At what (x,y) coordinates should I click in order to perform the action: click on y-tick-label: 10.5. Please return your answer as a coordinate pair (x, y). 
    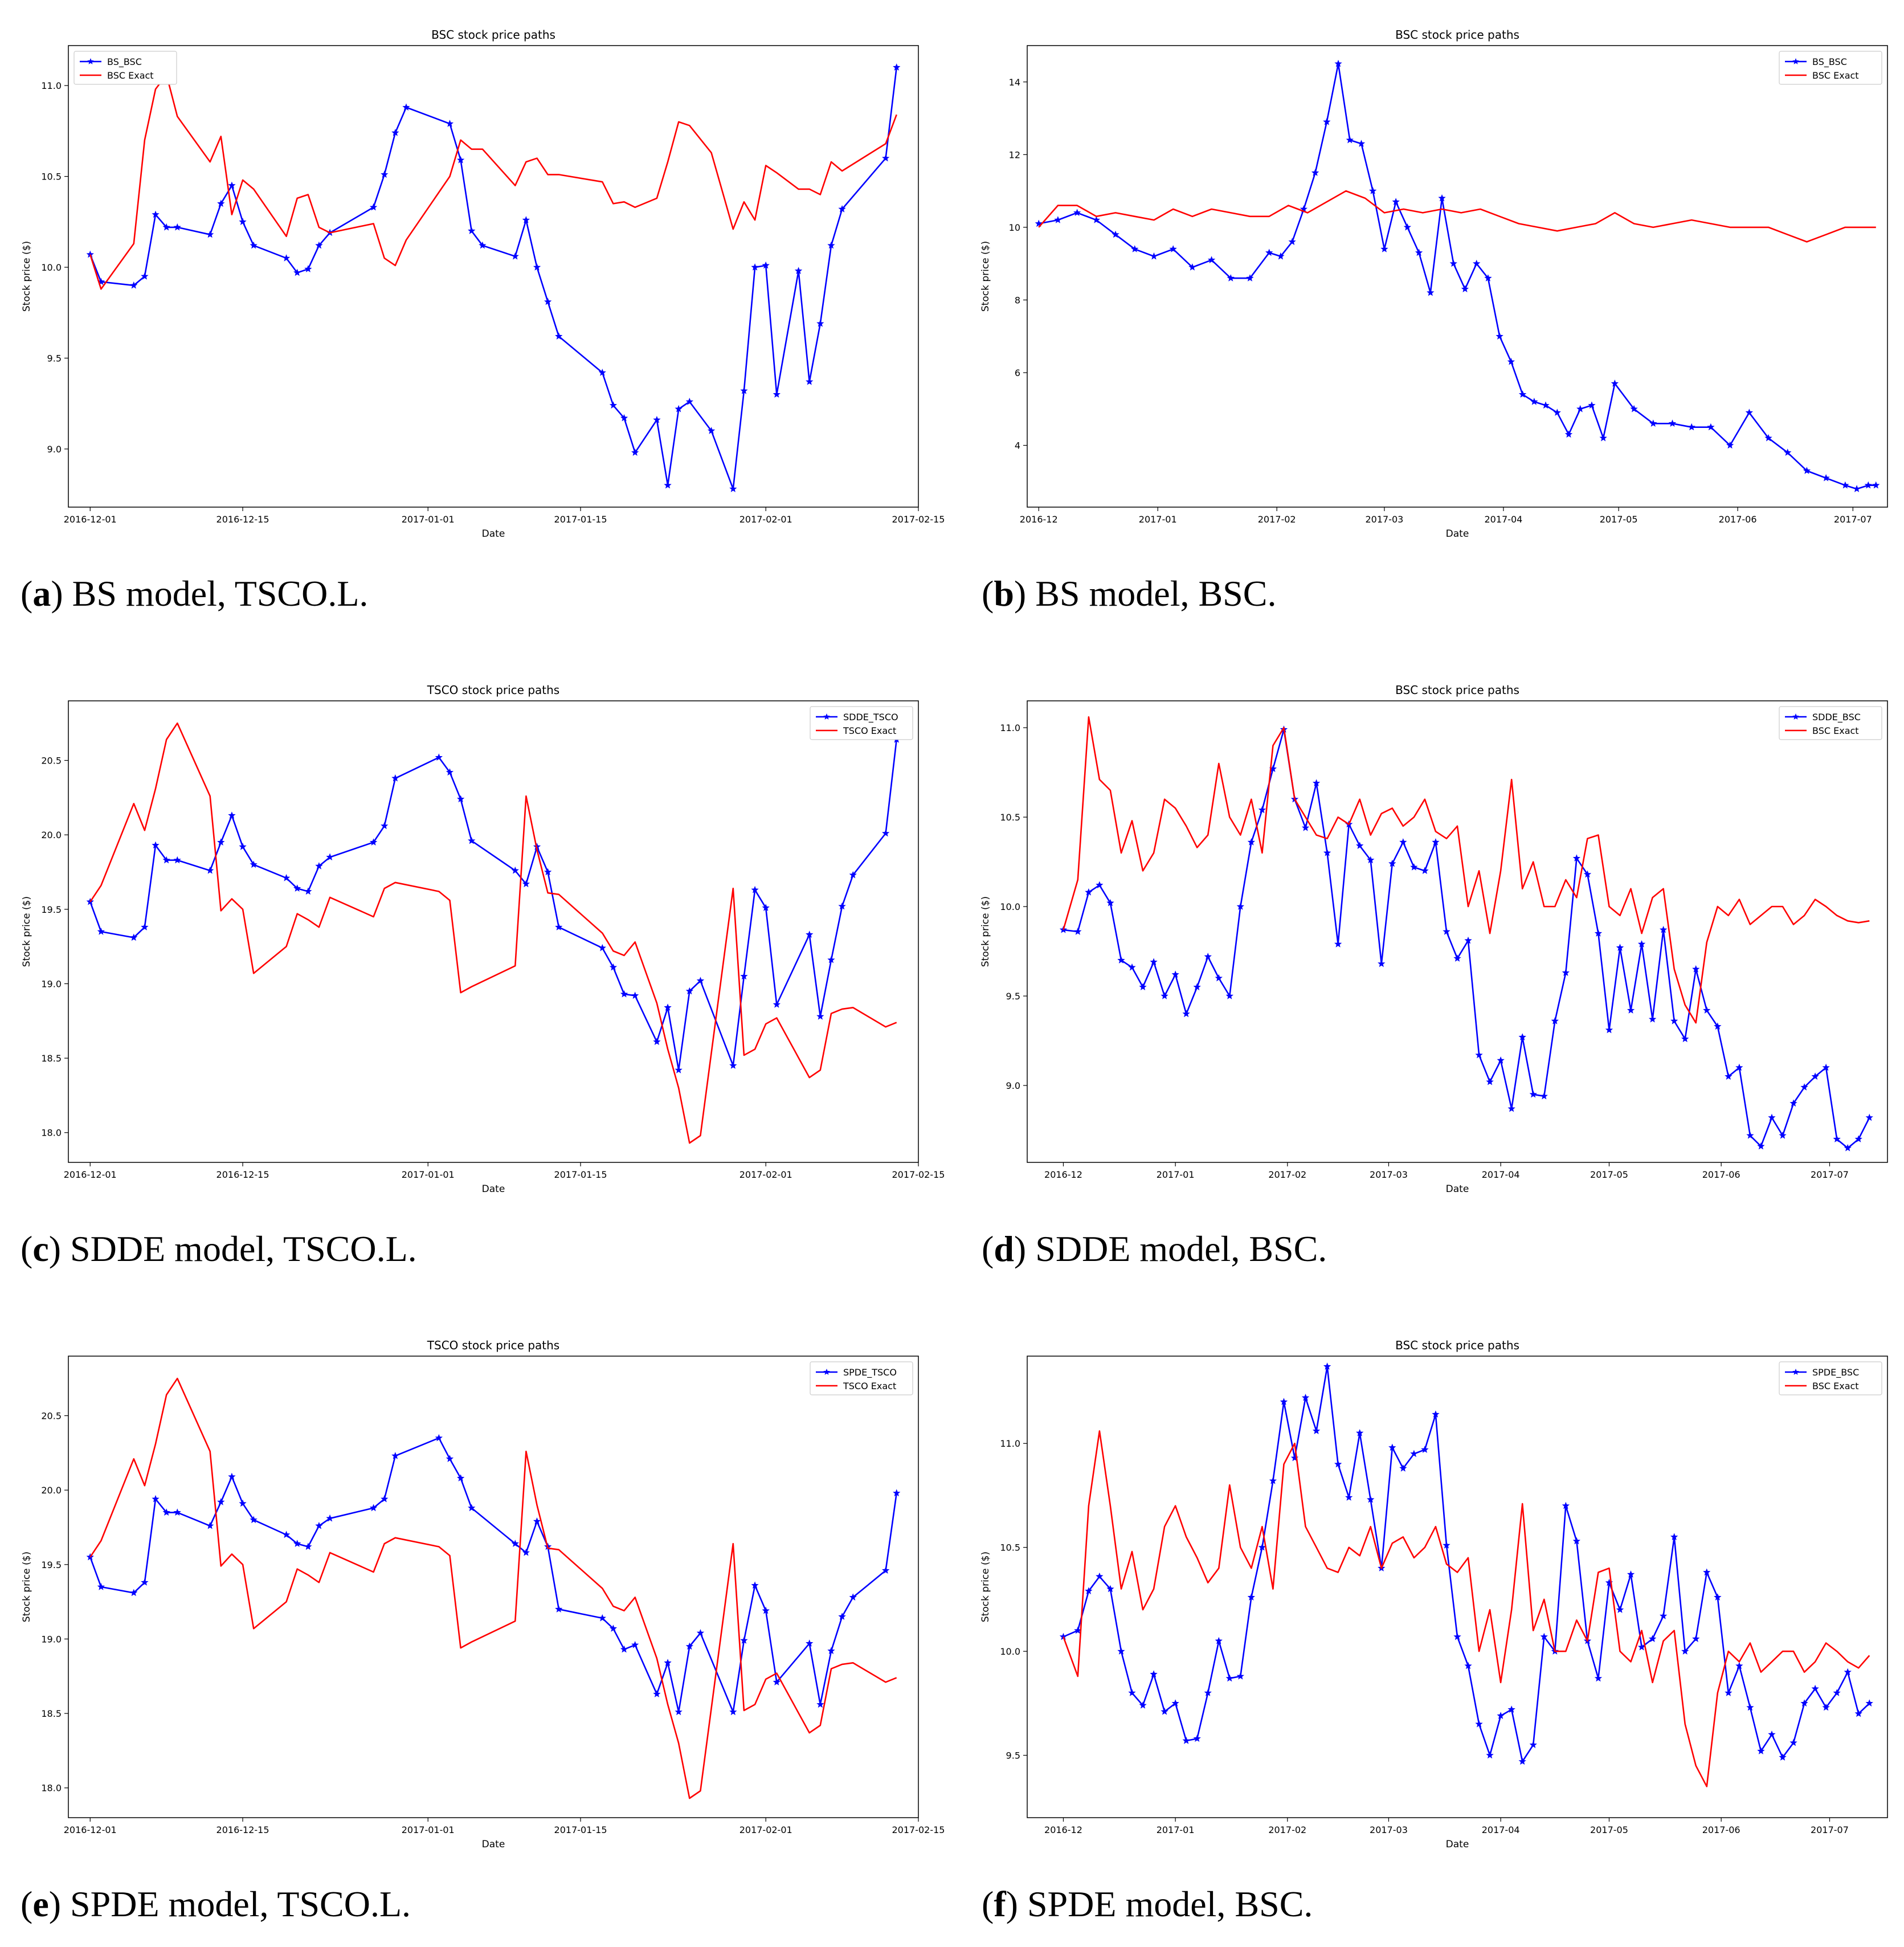
    Looking at the image, I should click on (52, 177).